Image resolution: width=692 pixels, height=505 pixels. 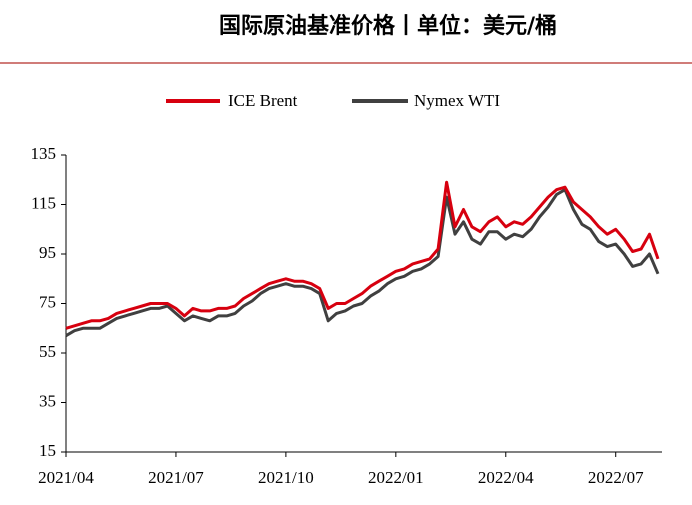 What do you see at coordinates (286, 477) in the screenshot?
I see `x-tick-label: 2021/10` at bounding box center [286, 477].